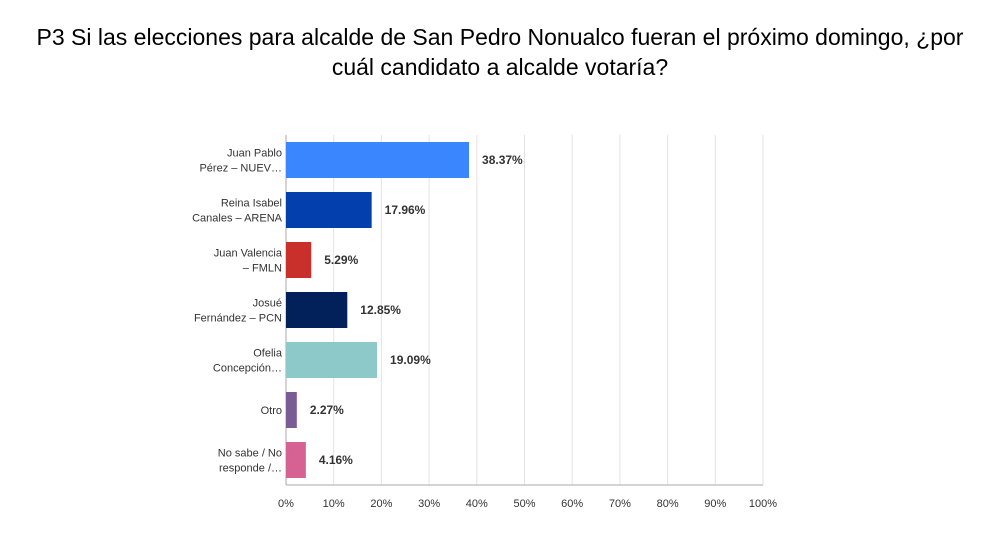  What do you see at coordinates (381, 504) in the screenshot?
I see `x-tick-label: 20%` at bounding box center [381, 504].